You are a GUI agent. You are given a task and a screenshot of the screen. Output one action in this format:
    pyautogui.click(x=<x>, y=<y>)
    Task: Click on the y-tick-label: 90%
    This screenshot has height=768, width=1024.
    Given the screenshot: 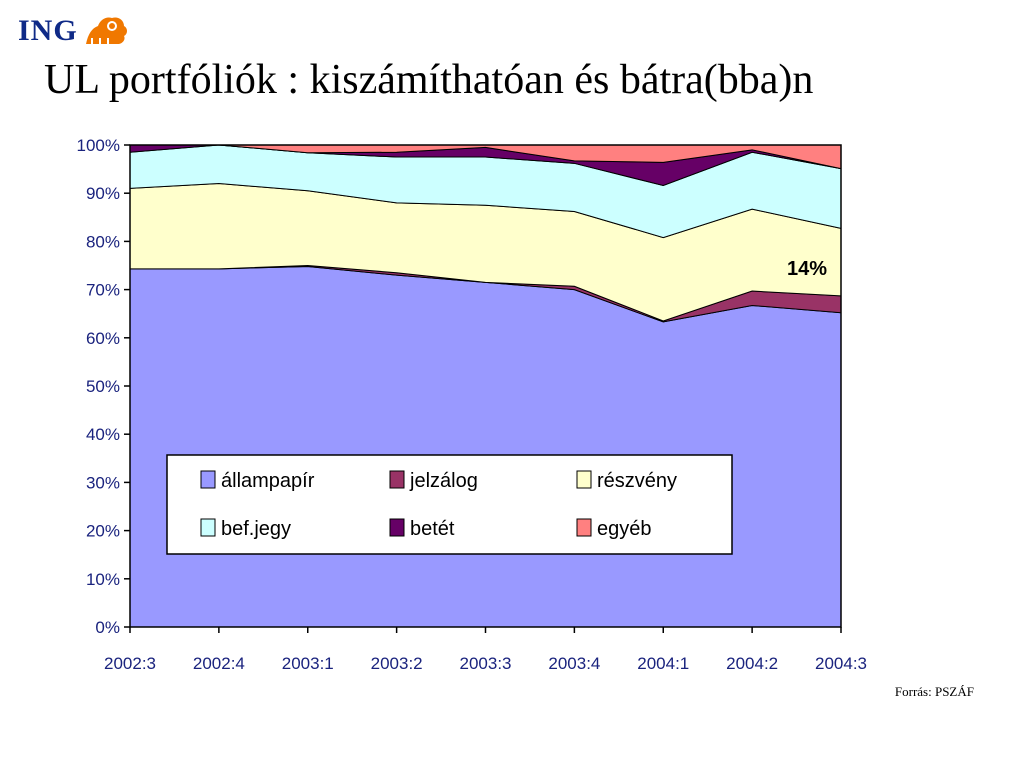 What is the action you would take?
    pyautogui.click(x=103, y=193)
    